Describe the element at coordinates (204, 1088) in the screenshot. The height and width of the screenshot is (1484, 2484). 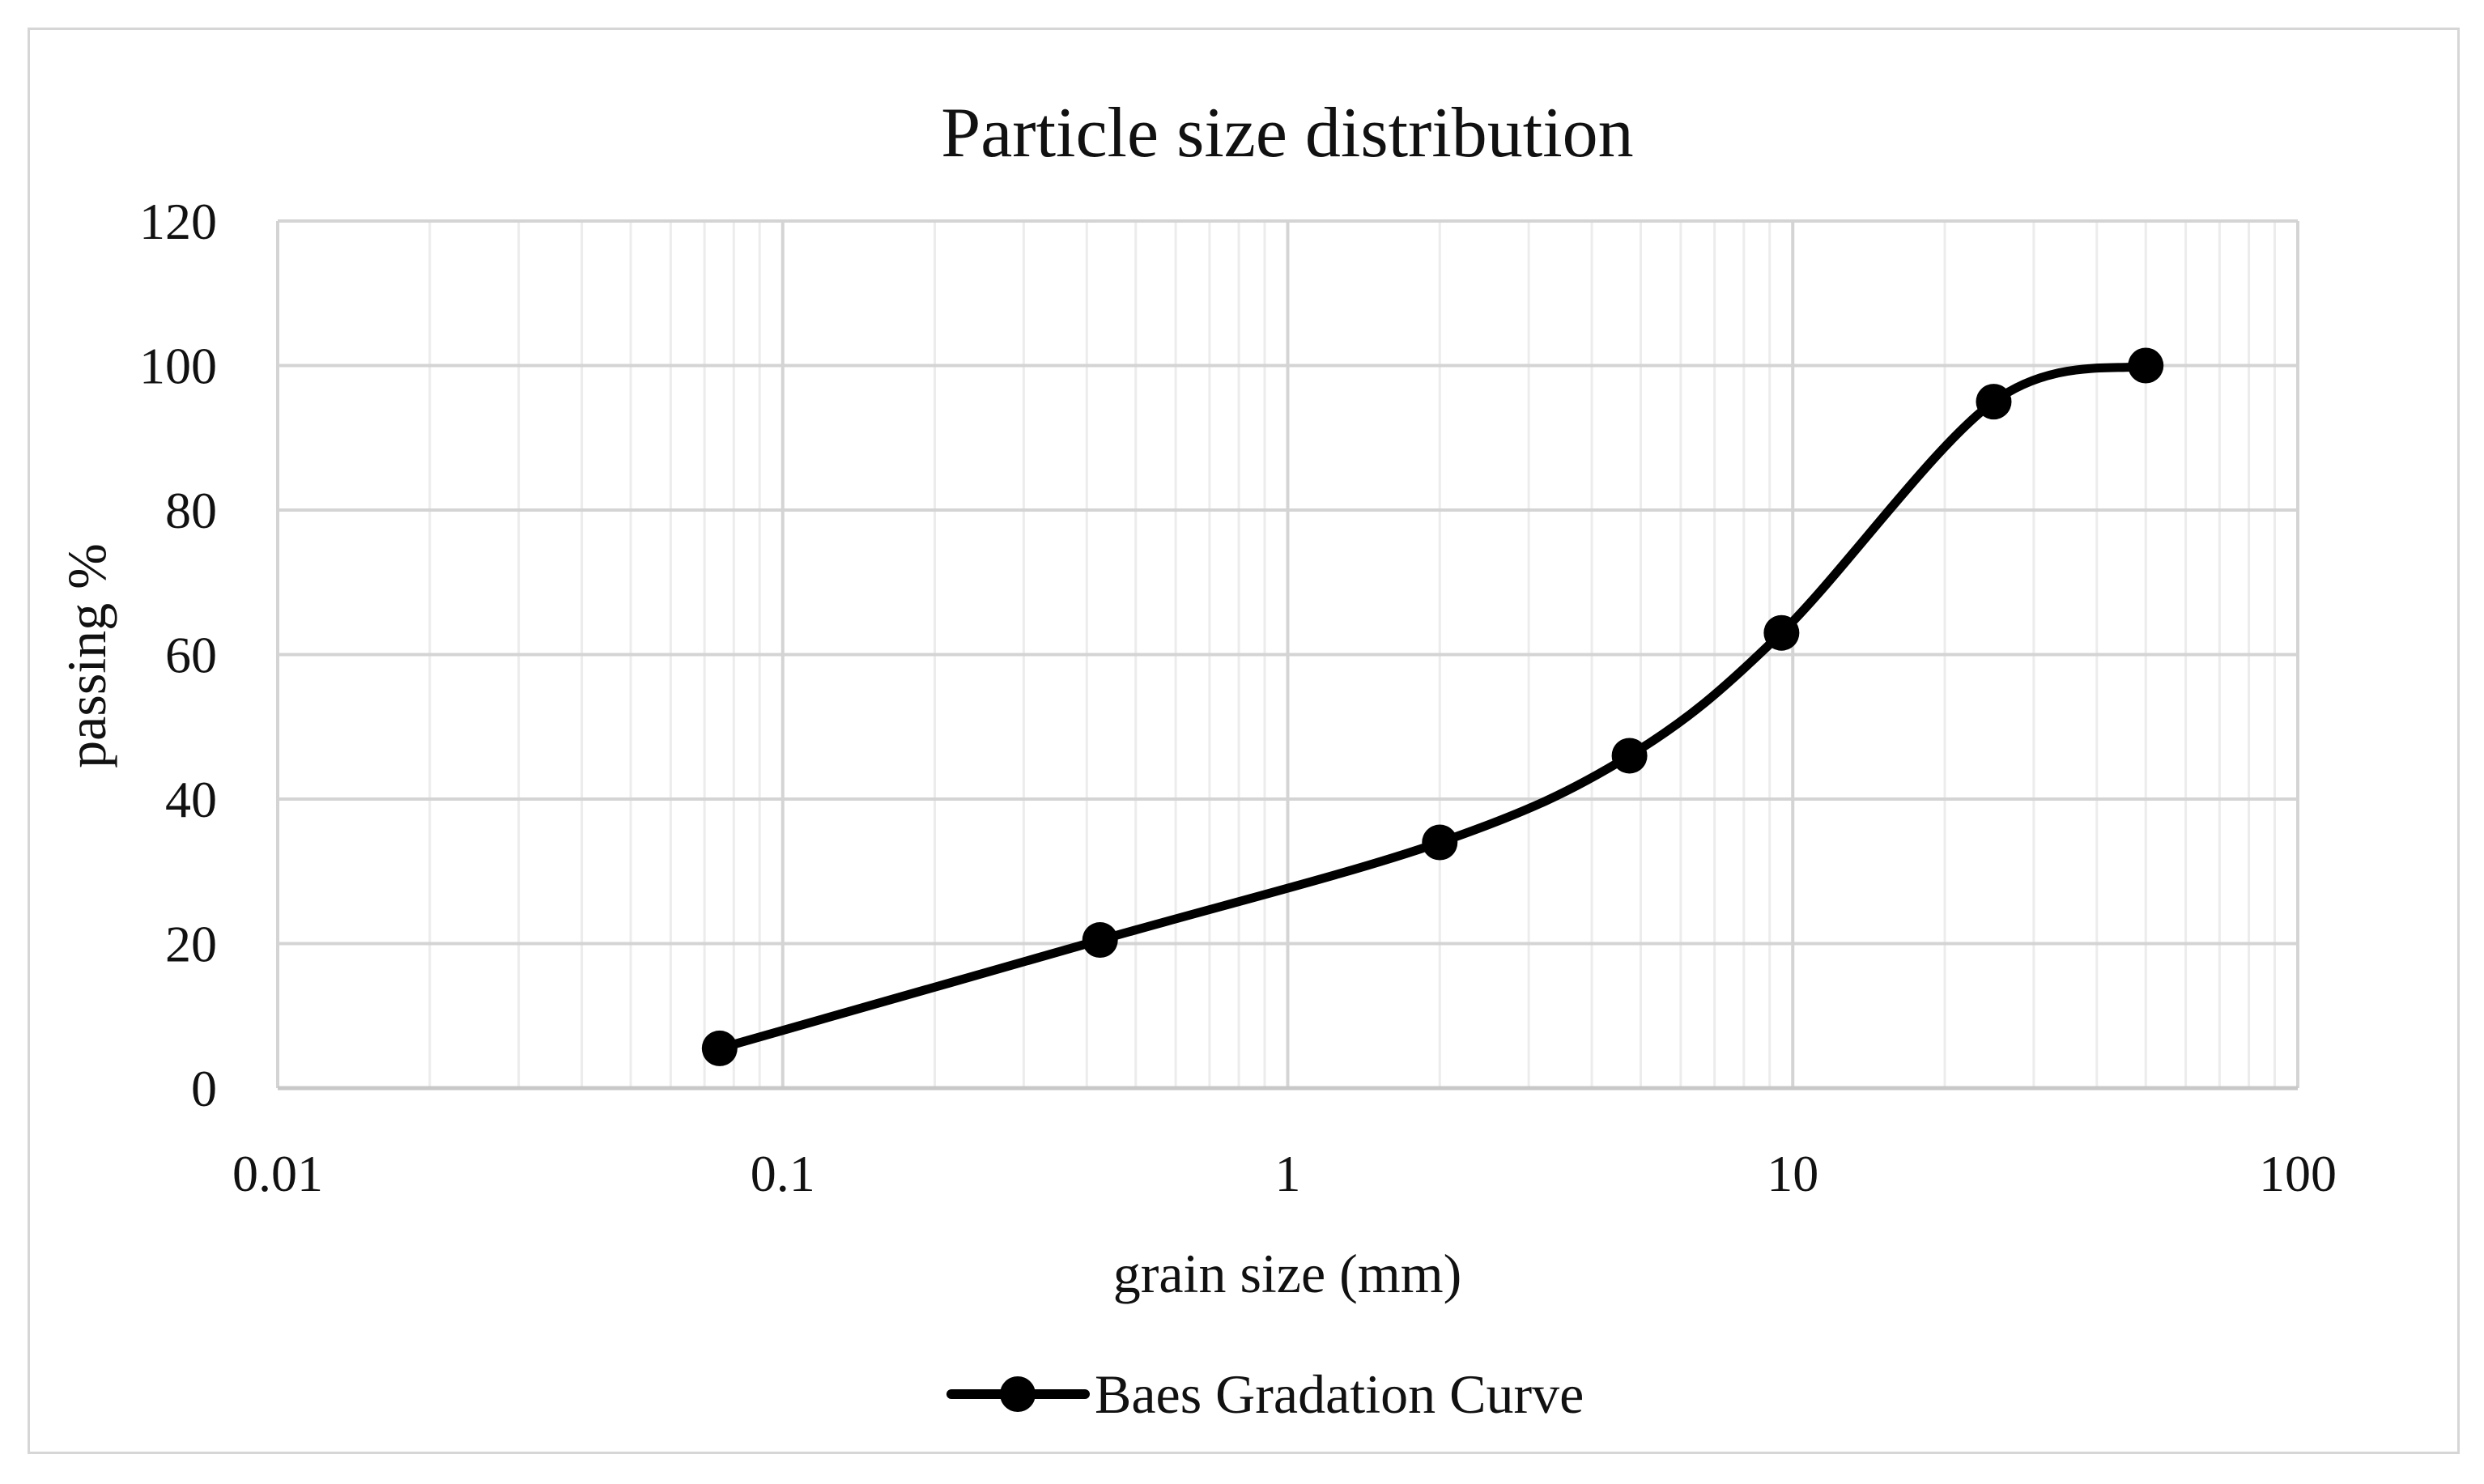
I see `y-tick-label: 0` at that location.